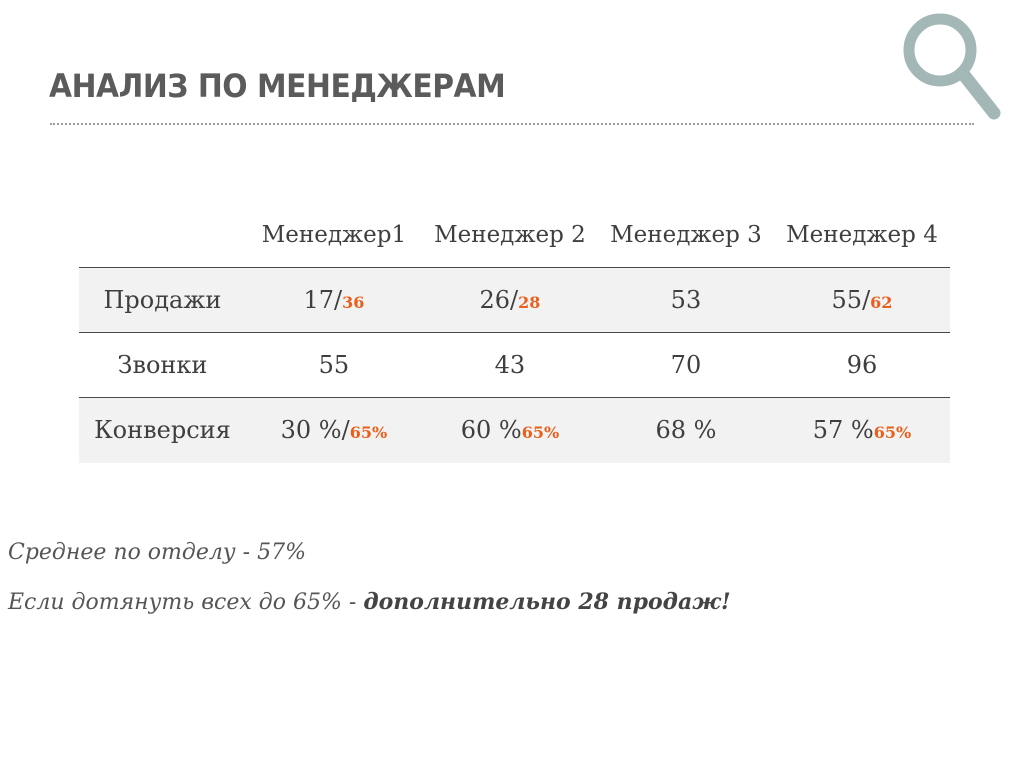  I want to click on calls-cell-manager-3: 70, so click(685, 365).